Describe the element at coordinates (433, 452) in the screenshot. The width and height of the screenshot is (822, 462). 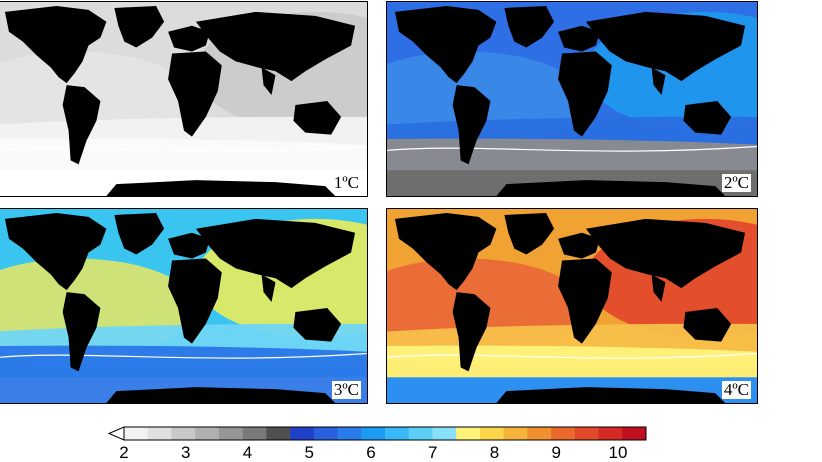
I see `colorbar-tick-label: 7` at that location.